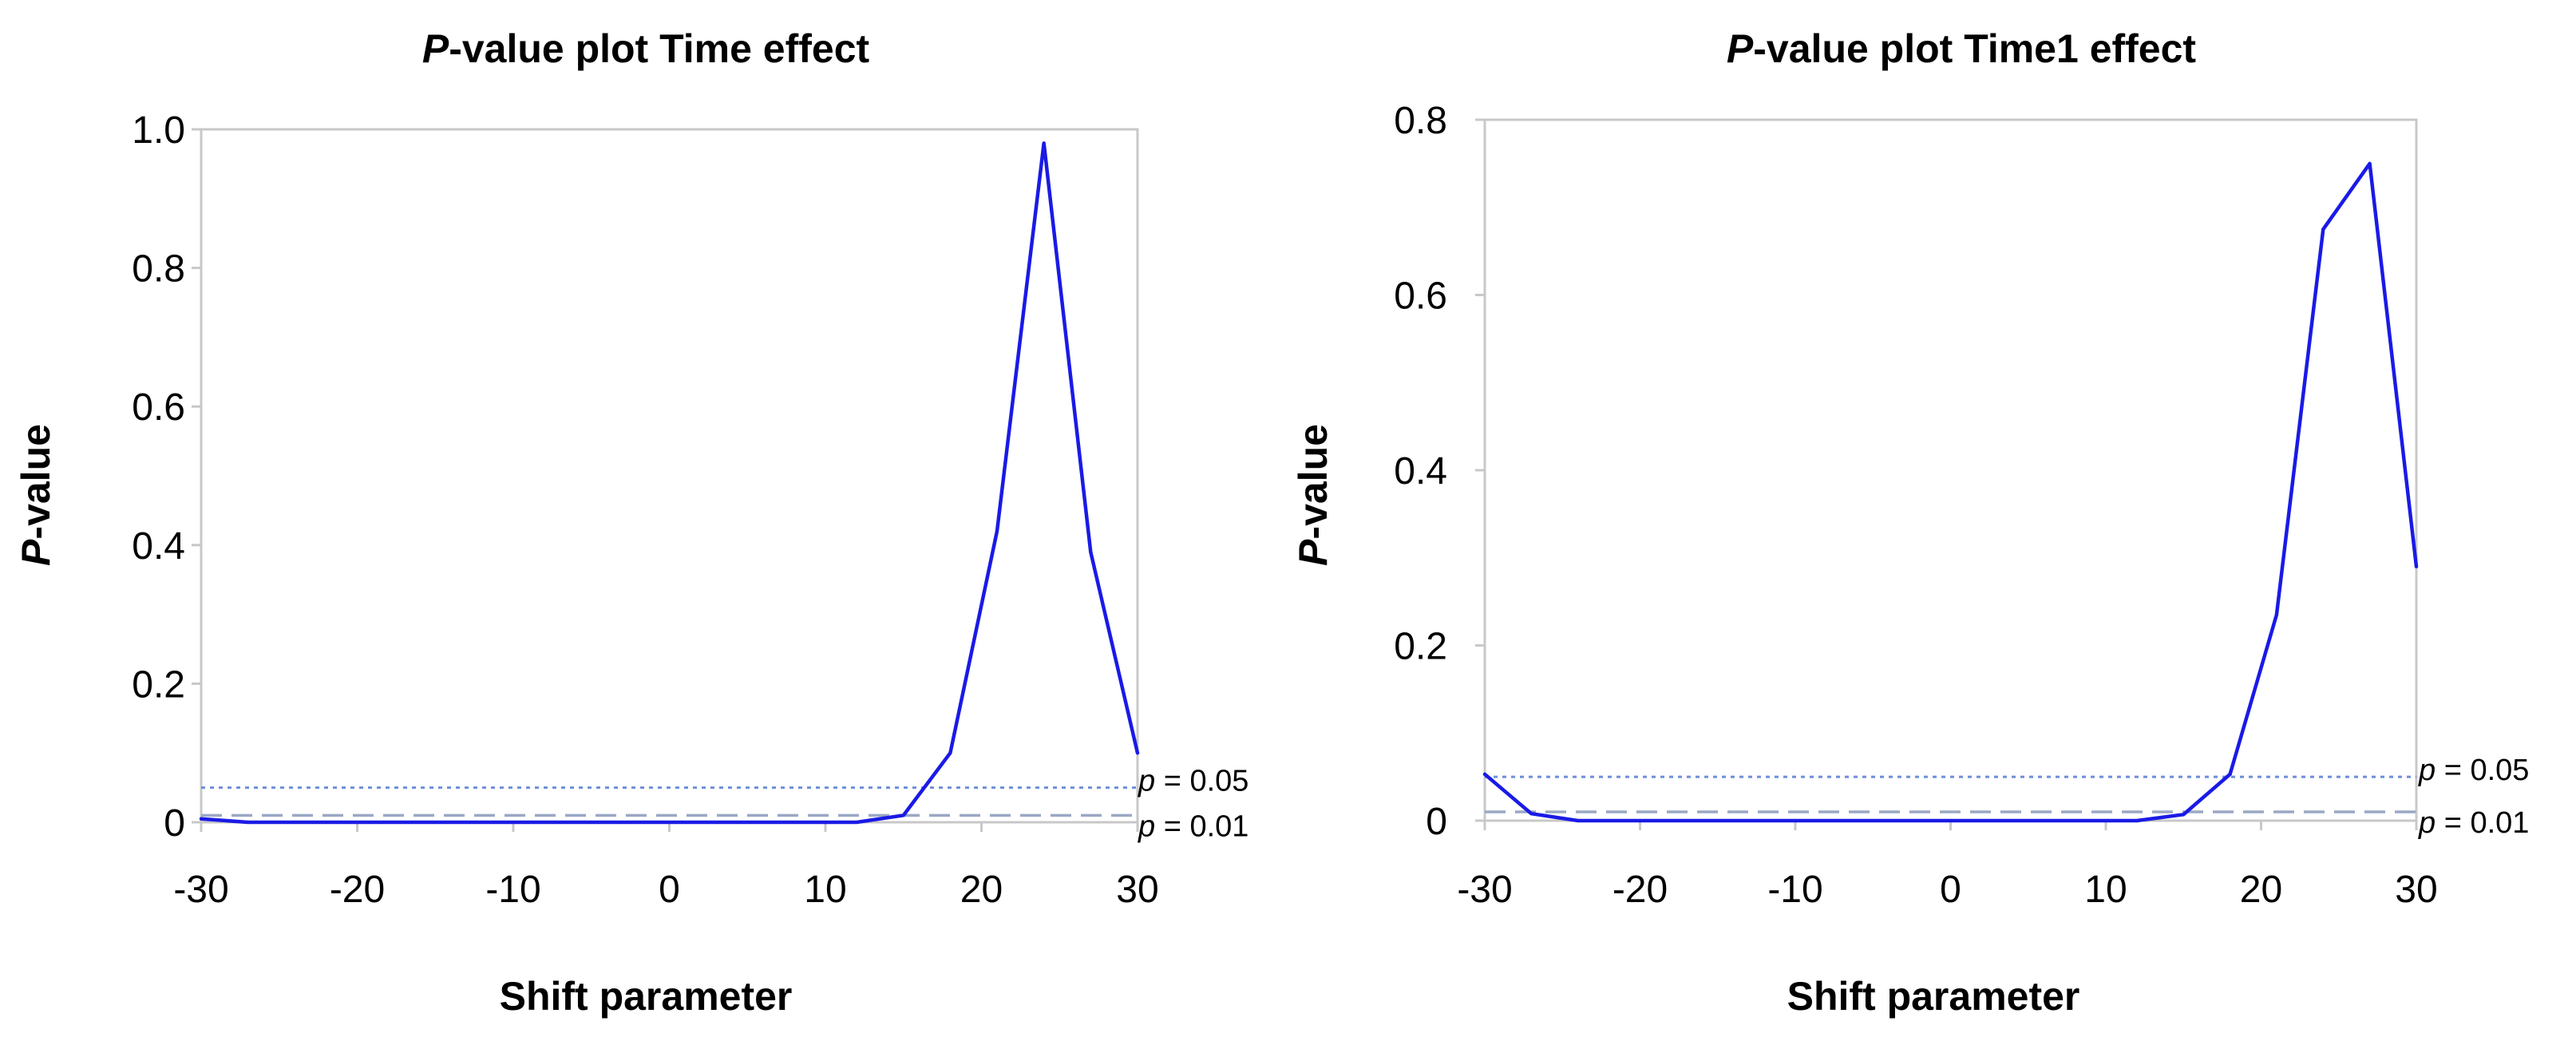 Image resolution: width=2576 pixels, height=1041 pixels. I want to click on chart-title: P-value plot Time1 effect, so click(1962, 49).